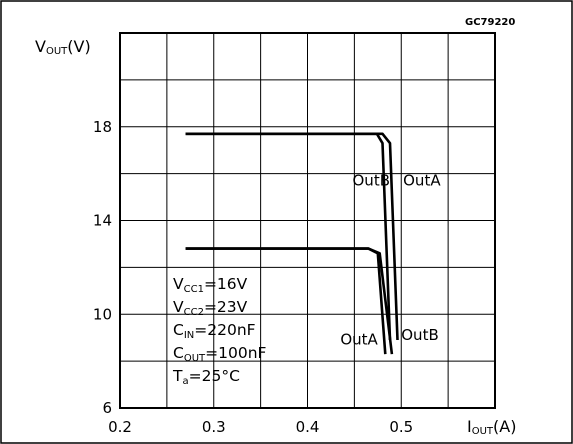 Image resolution: width=573 pixels, height=444 pixels. Describe the element at coordinates (226, 307) in the screenshot. I see `condition-value: =23V` at that location.